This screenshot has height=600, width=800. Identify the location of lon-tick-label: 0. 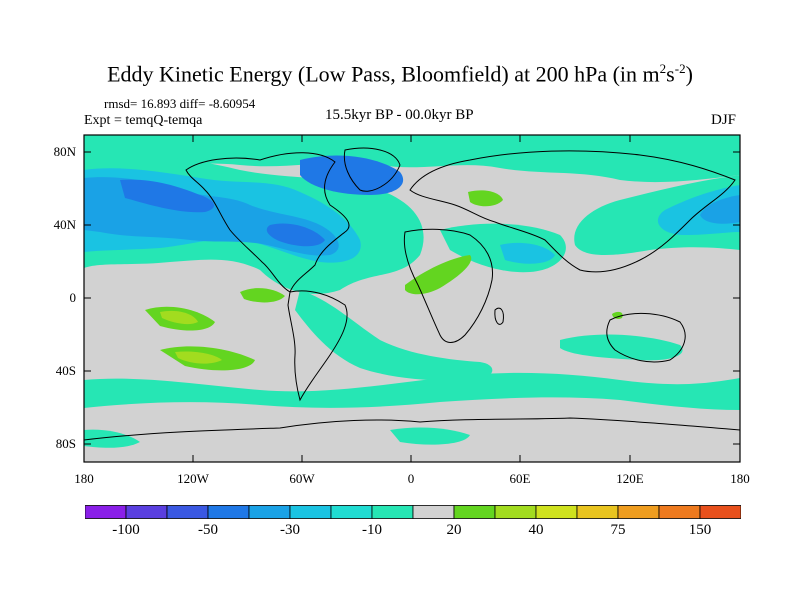
(411, 478).